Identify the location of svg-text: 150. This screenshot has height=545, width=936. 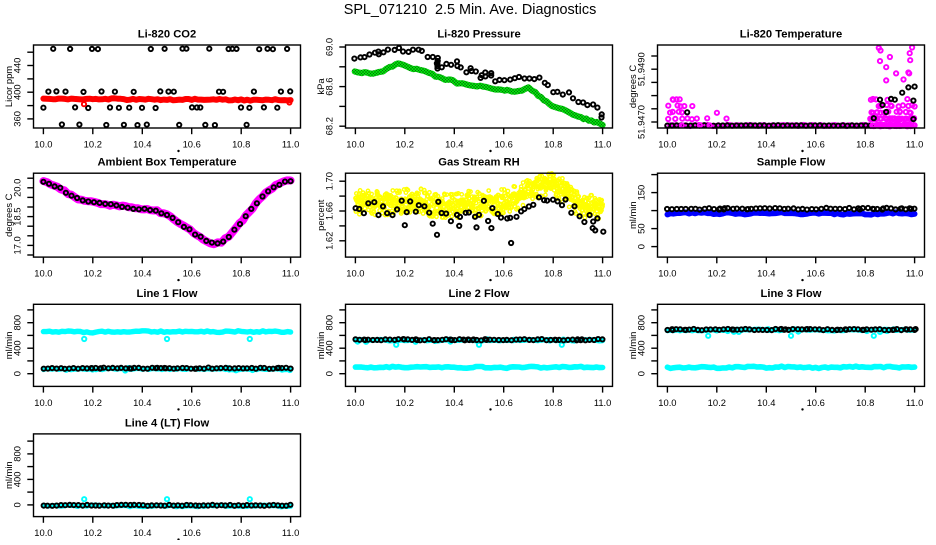
(641, 193).